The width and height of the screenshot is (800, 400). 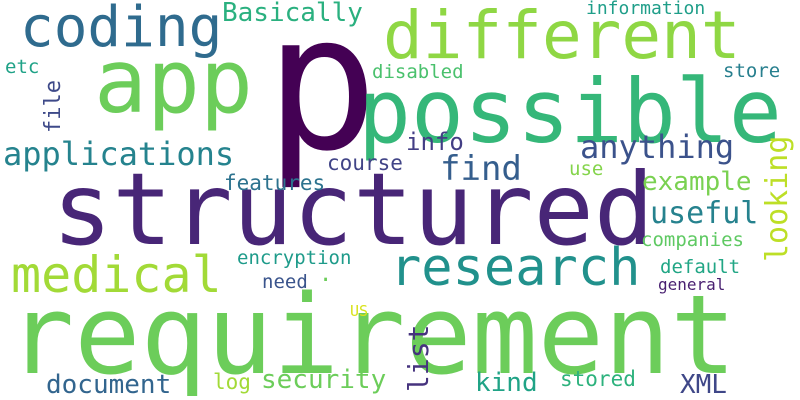 I want to click on word-need: need, so click(x=285, y=282).